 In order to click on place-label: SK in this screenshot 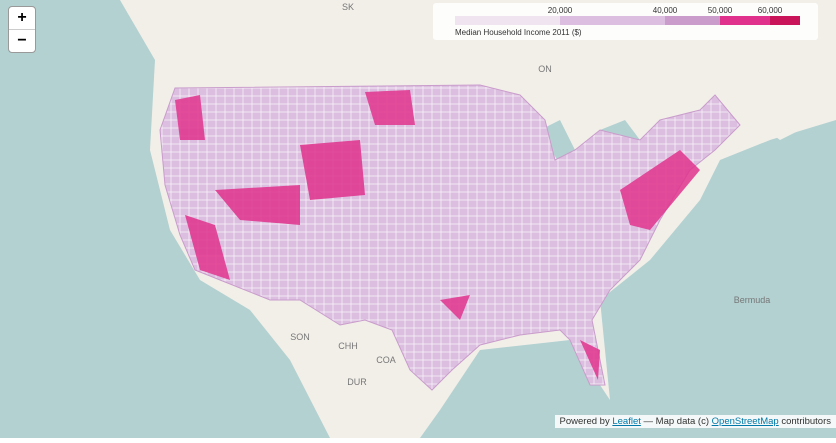, I will do `click(348, 7)`.